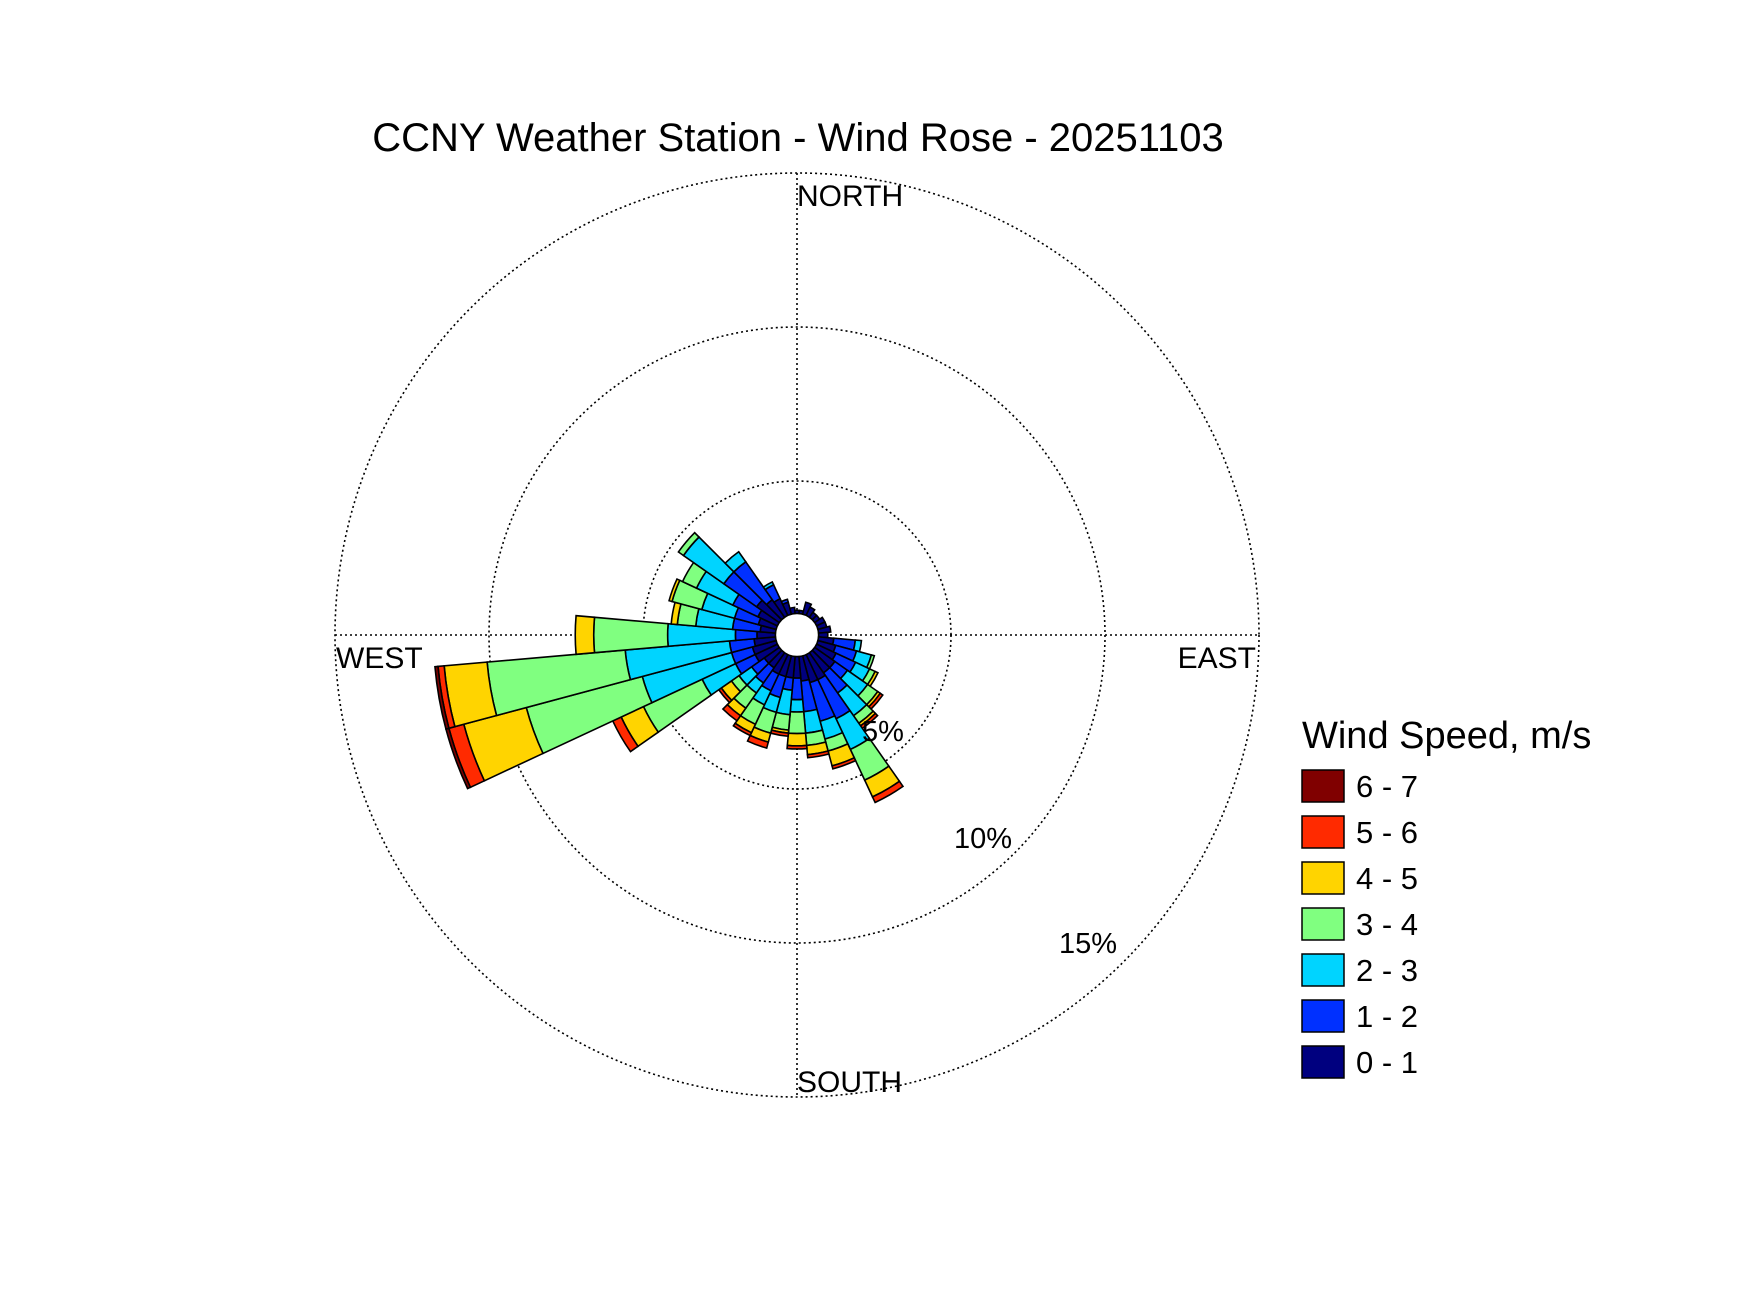  What do you see at coordinates (669, 667) in the screenshot?
I see `wind-sectors` at bounding box center [669, 667].